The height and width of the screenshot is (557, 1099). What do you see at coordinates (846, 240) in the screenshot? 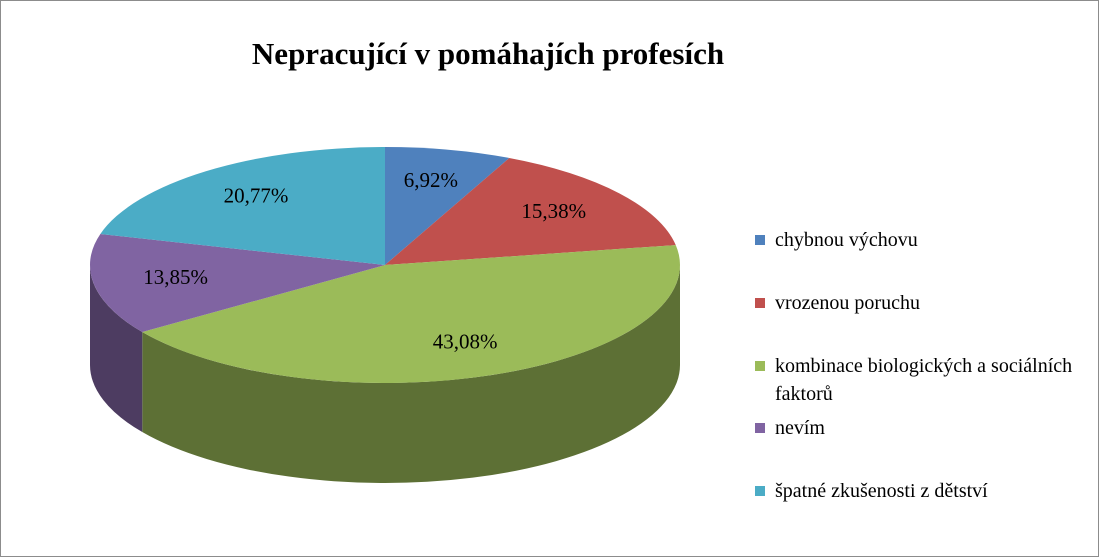
I see `legend-label: chybnou výchovu` at bounding box center [846, 240].